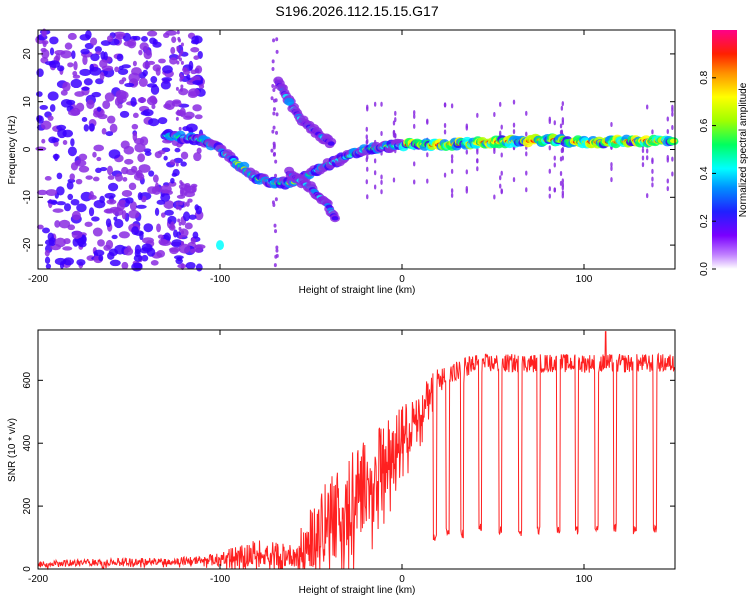 This screenshot has height=600, width=750. What do you see at coordinates (743, 149) in the screenshot?
I see `colorbar-label: Normalized spectral amplitude` at bounding box center [743, 149].